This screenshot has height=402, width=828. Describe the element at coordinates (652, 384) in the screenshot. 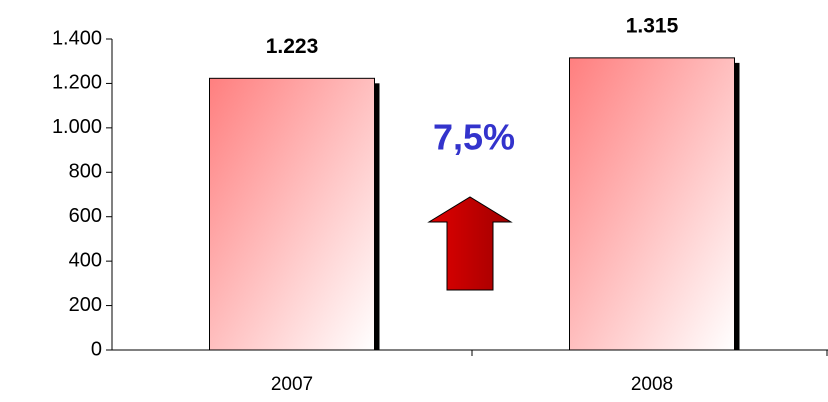

I see `x-tick-label: 2008` at that location.